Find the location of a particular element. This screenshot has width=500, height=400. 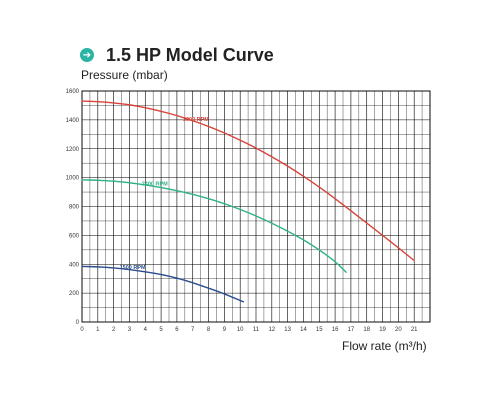

x-tick-label: 12 is located at coordinates (271, 330).